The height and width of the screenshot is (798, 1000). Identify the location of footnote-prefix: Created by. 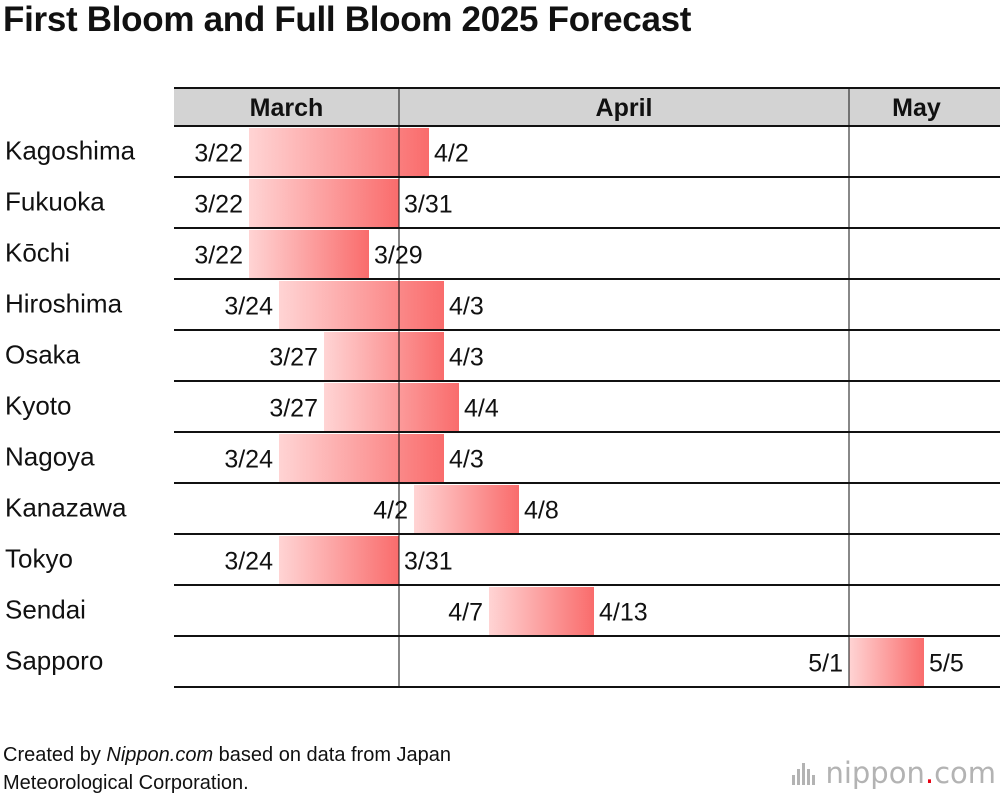
(55, 755).